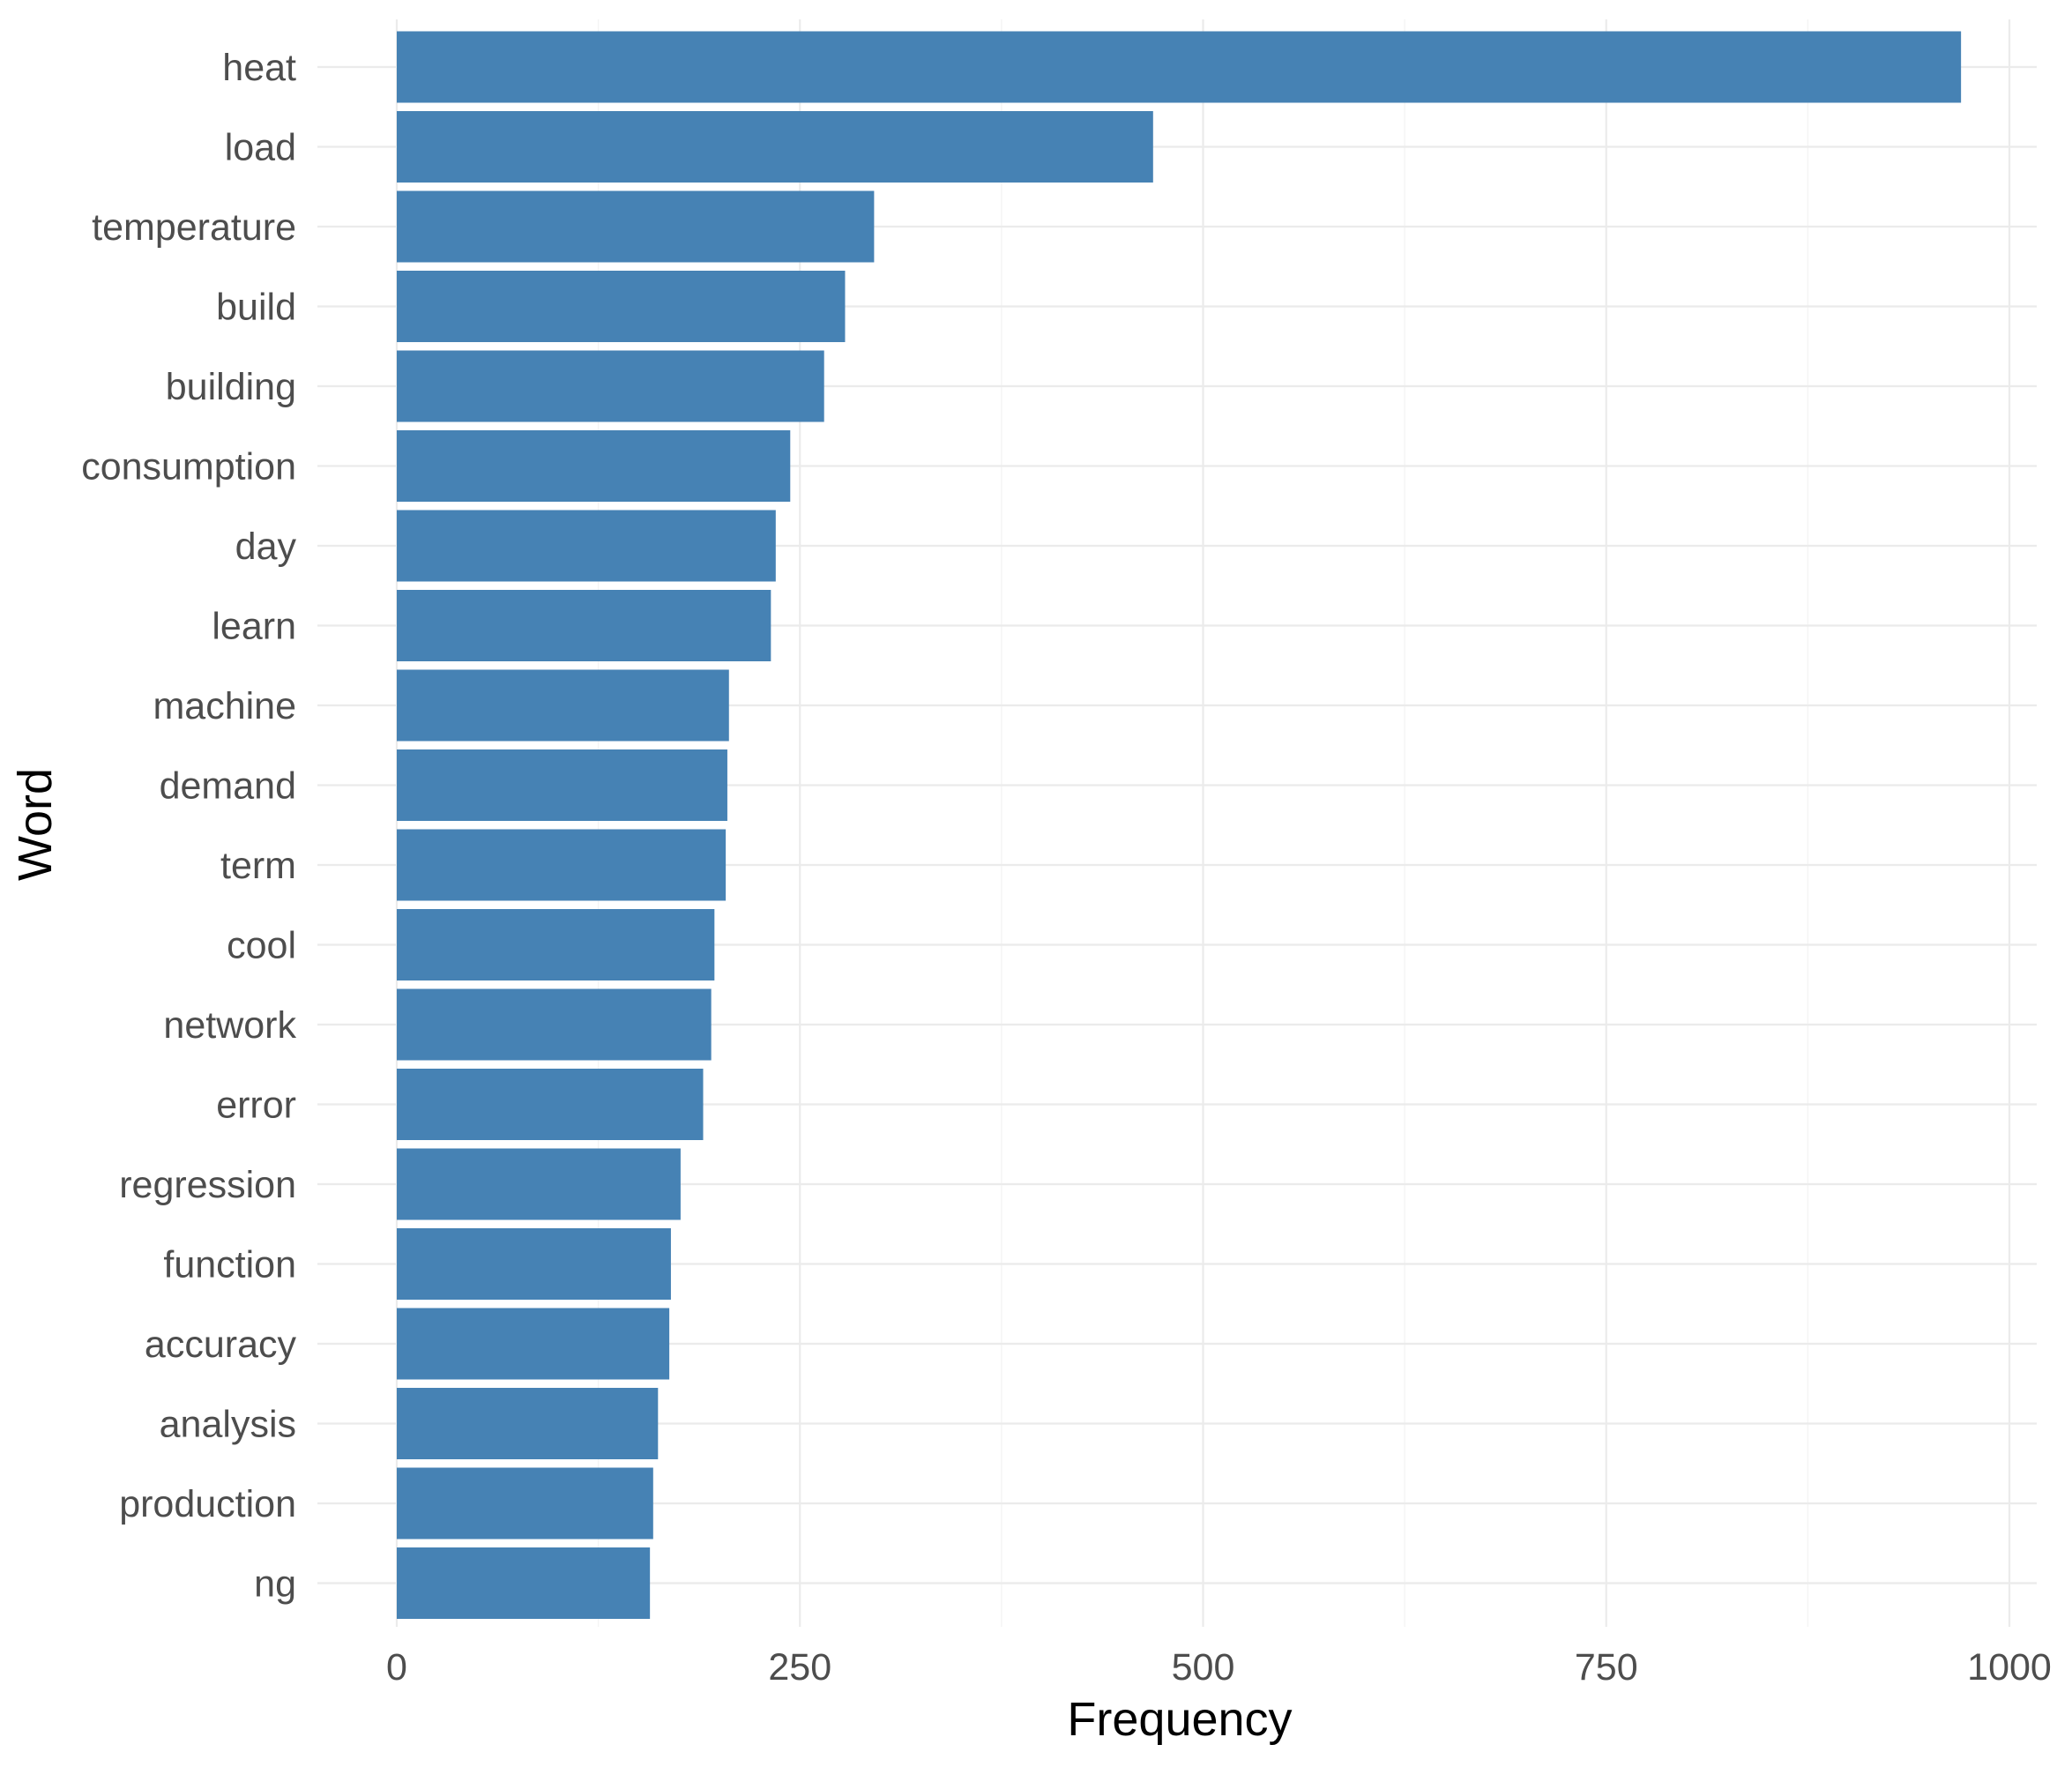  What do you see at coordinates (224, 706) in the screenshot?
I see `y-tick-label: machine` at bounding box center [224, 706].